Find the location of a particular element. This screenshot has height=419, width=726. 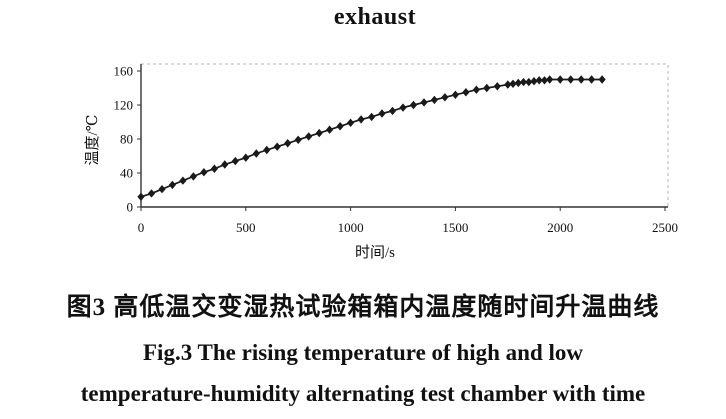

x-tick-label: 1000 is located at coordinates (351, 227).